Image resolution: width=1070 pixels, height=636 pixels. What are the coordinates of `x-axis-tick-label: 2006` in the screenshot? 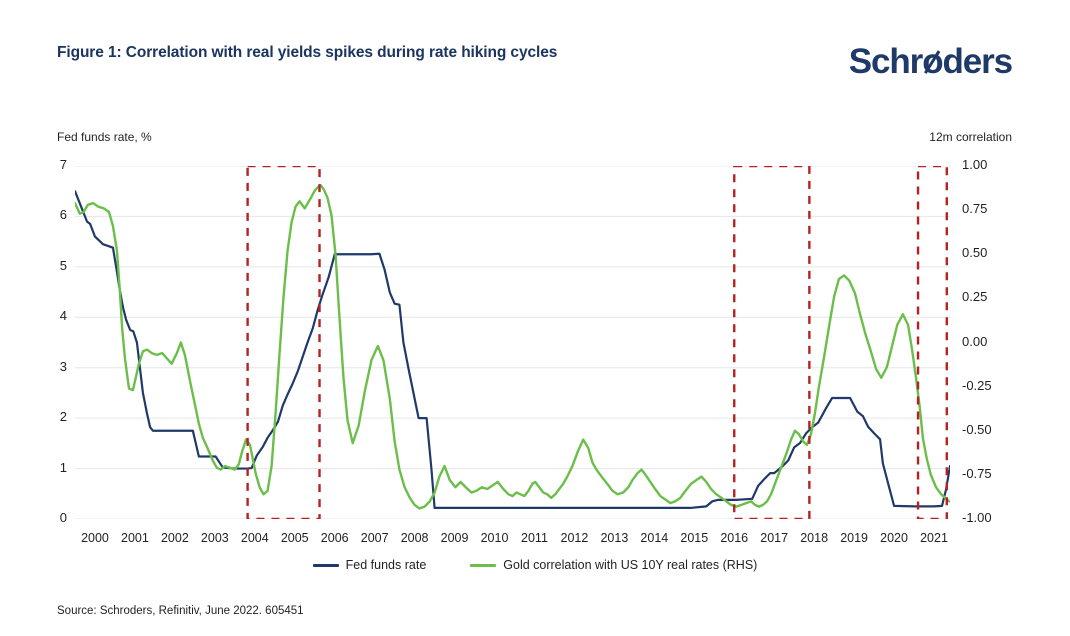 It's located at (334, 538).